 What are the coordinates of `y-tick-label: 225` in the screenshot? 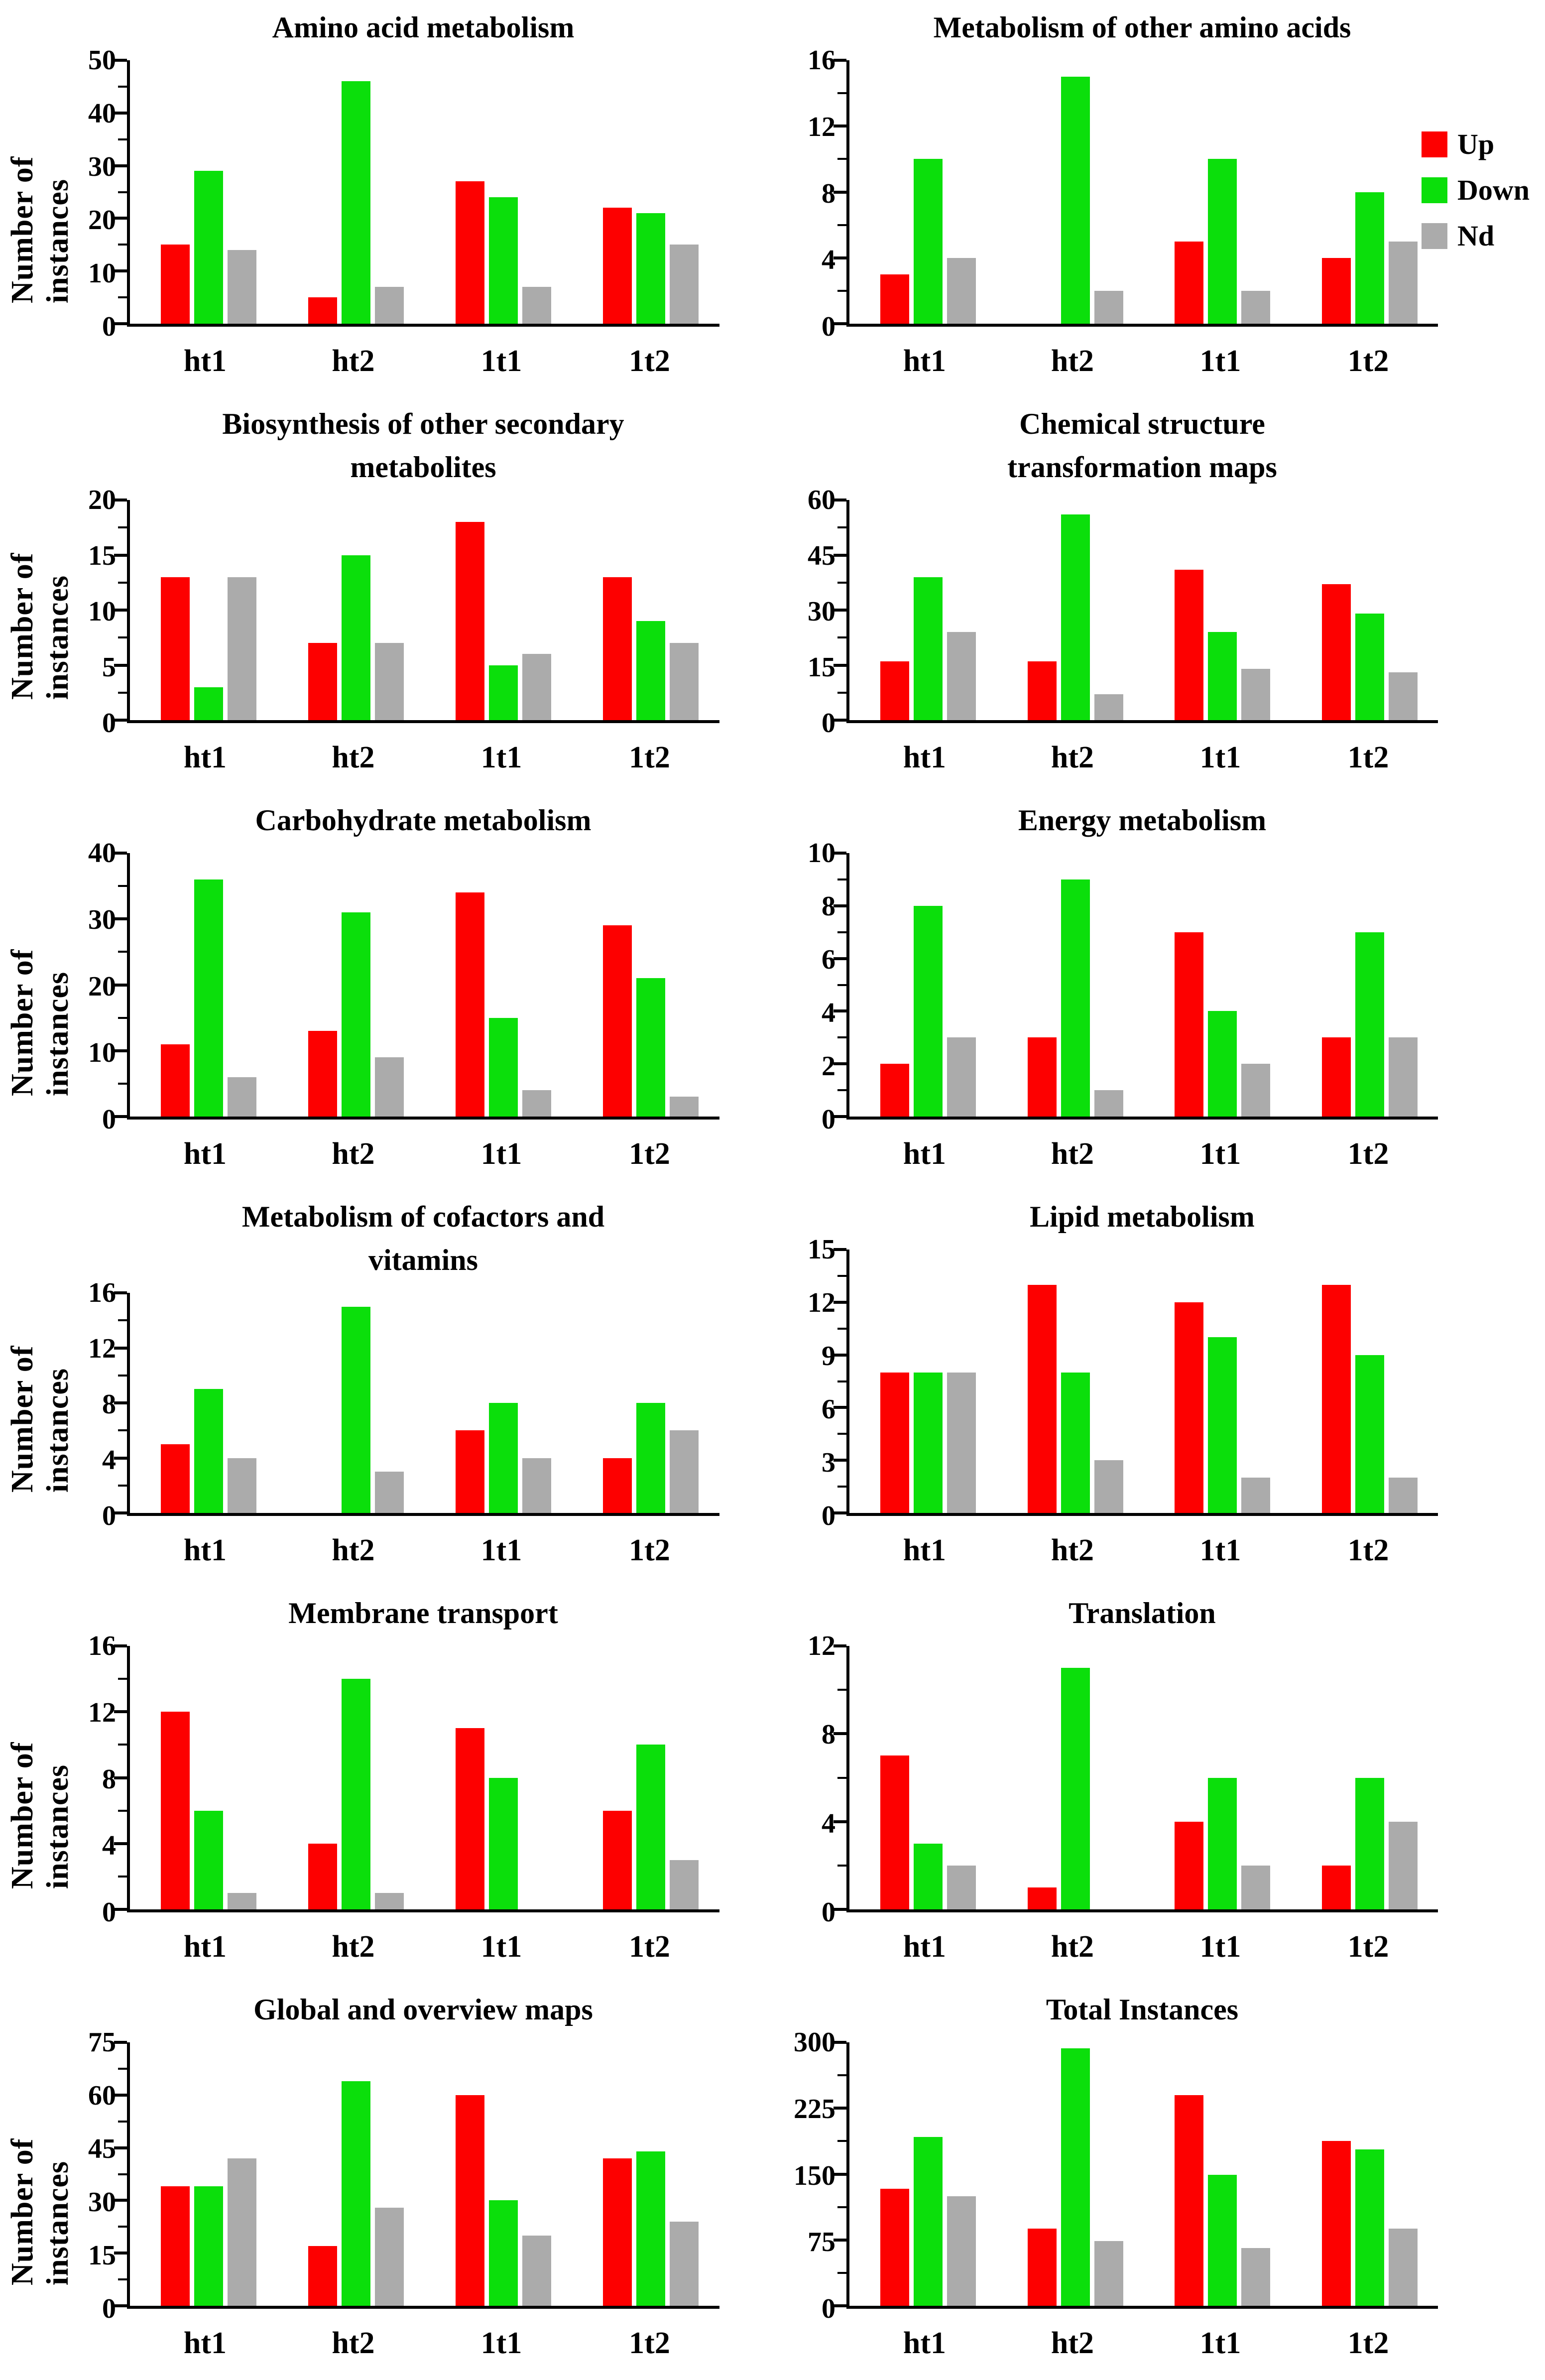 It's located at (814, 2109).